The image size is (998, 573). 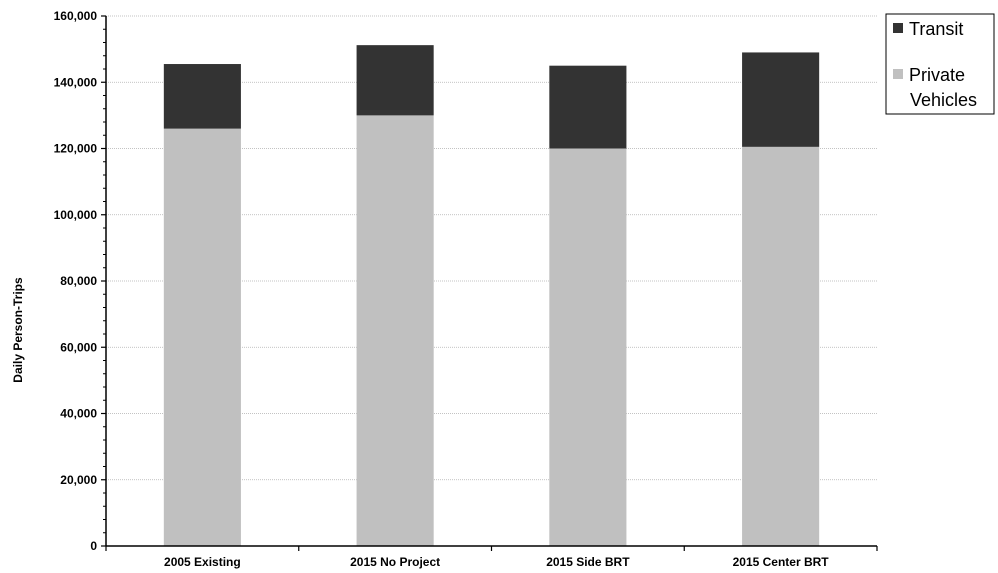 I want to click on legend-label-transit: Transit, so click(x=936, y=29).